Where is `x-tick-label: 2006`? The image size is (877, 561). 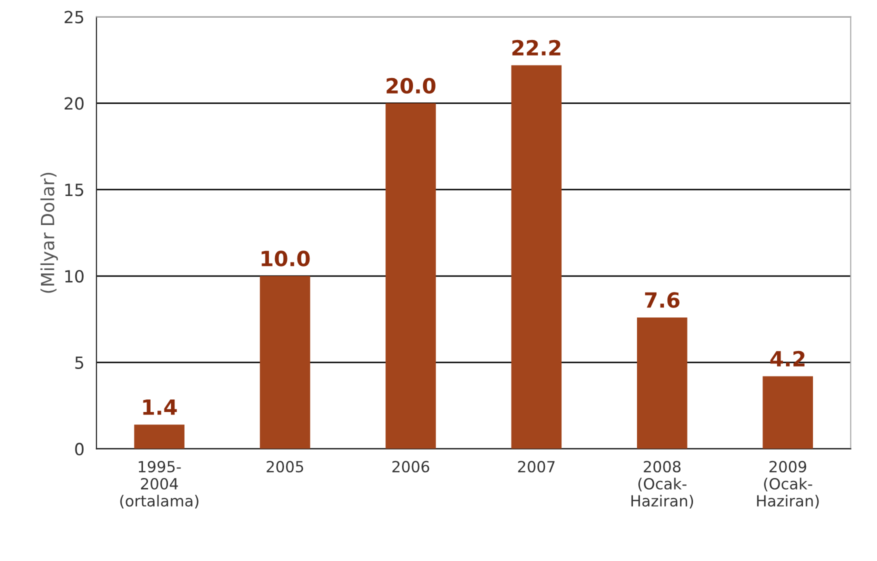
x-tick-label: 2006 is located at coordinates (411, 466).